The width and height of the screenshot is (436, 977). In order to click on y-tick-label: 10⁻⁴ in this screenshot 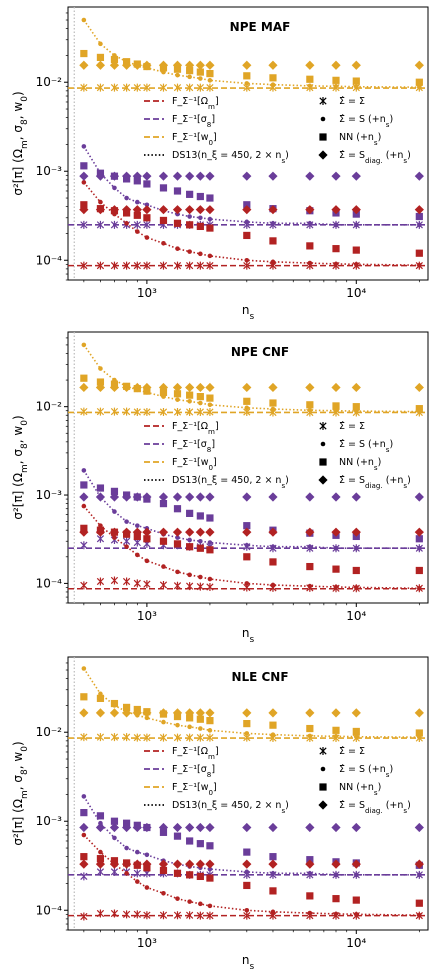, I will do `click(49, 583)`.